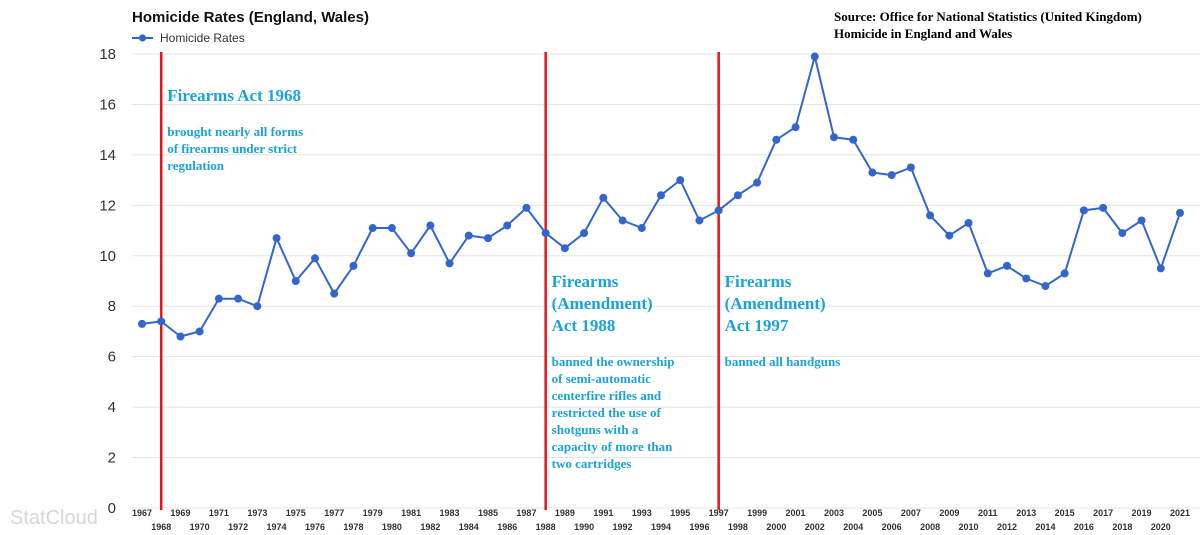 The image size is (1200, 535). What do you see at coordinates (757, 325) in the screenshot?
I see `annotation-title: Act 1997` at bounding box center [757, 325].